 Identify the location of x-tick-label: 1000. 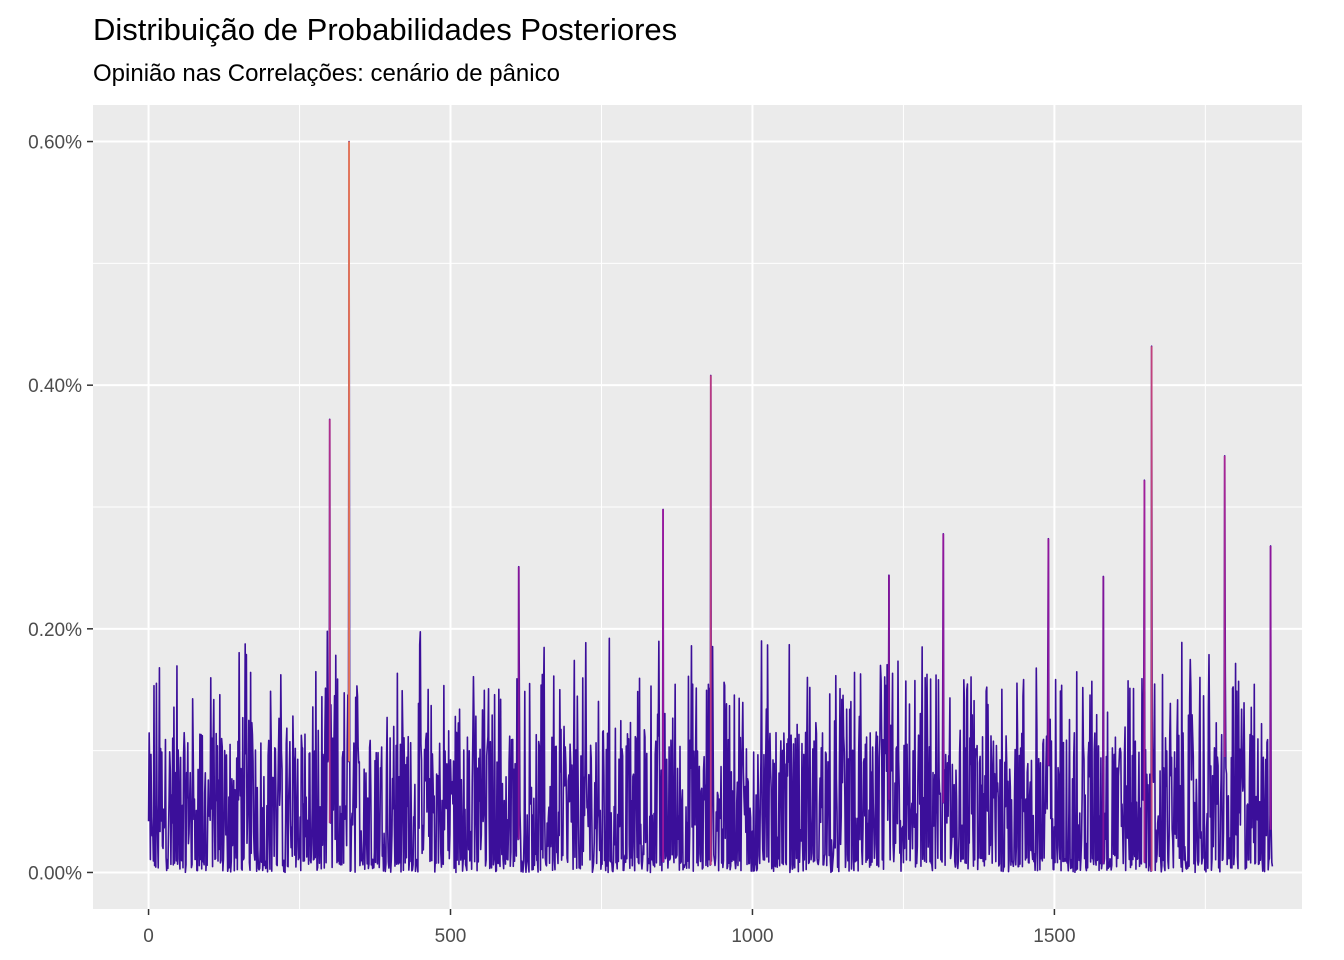
(752, 936).